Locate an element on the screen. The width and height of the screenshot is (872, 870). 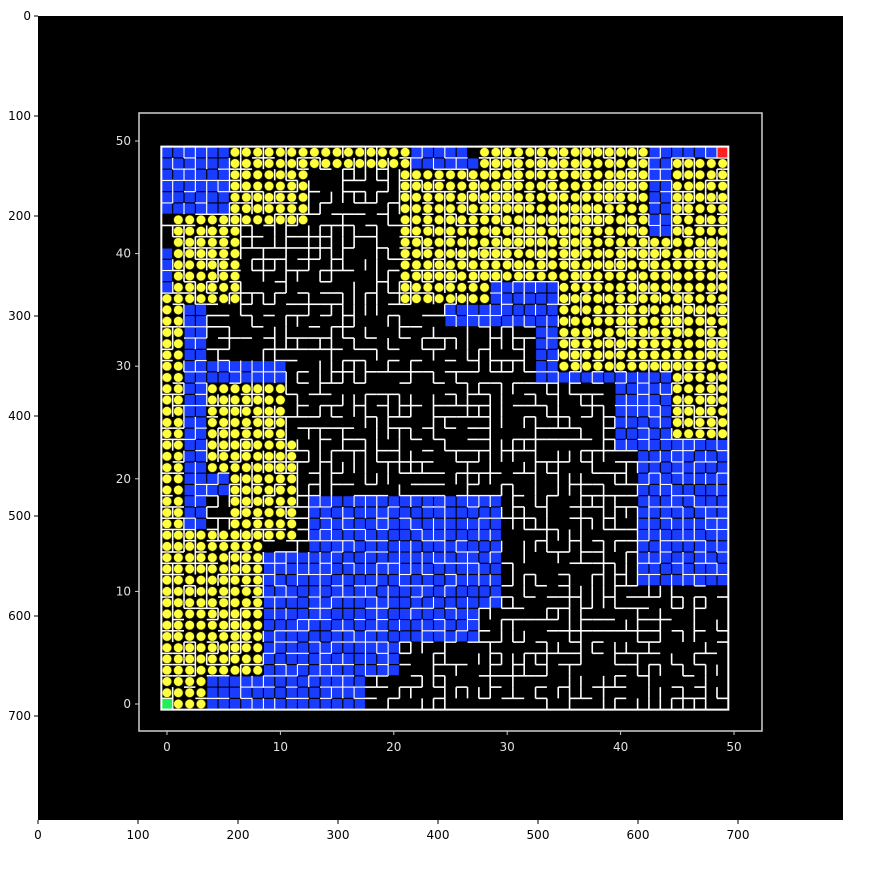
outer-x-tick-label: 100 is located at coordinates (138, 835).